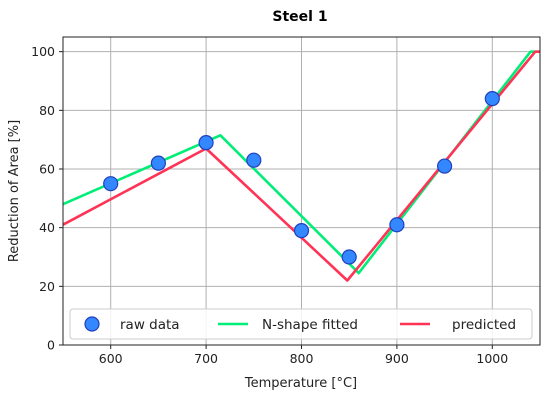  I want to click on legend: raw data N-shape fitted predicted, so click(301, 324).